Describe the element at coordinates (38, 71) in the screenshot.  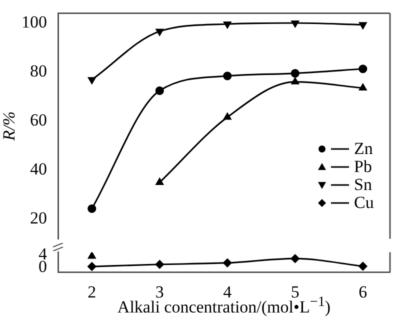
I see `y-tick-label: 80` at that location.